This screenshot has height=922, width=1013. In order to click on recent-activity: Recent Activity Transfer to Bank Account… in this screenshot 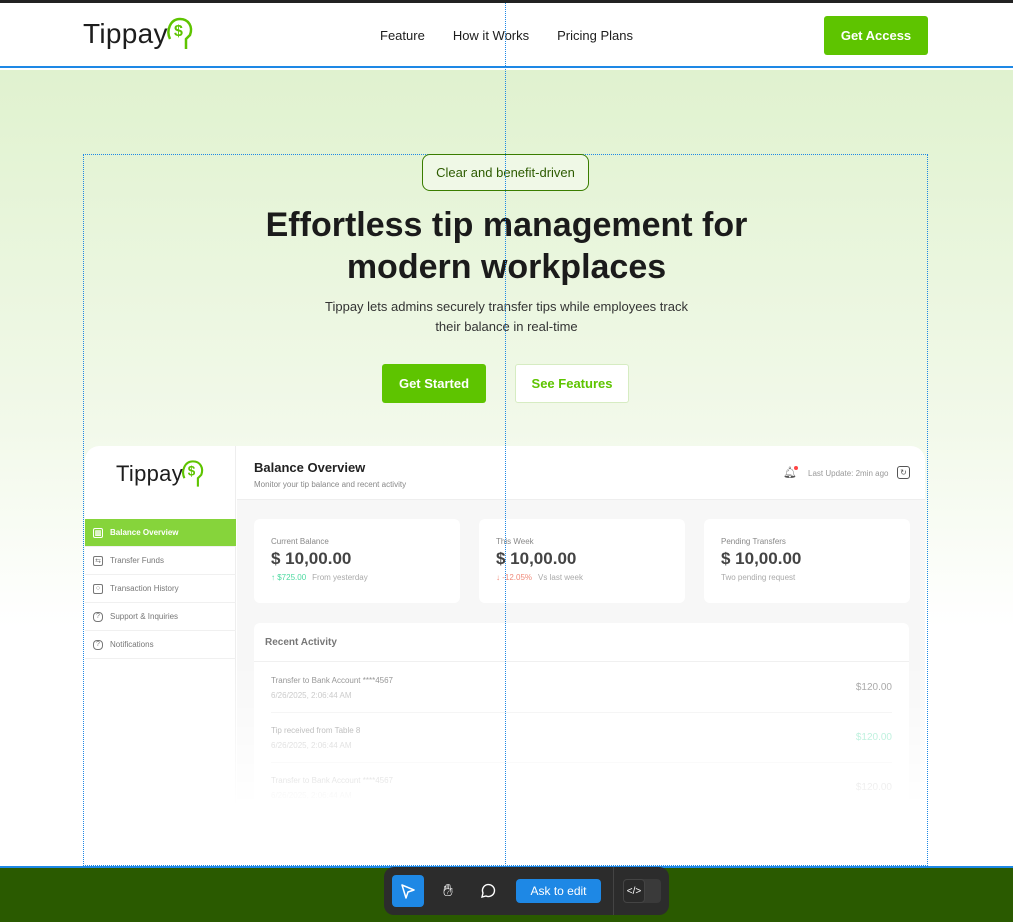, I will do `click(581, 714)`.